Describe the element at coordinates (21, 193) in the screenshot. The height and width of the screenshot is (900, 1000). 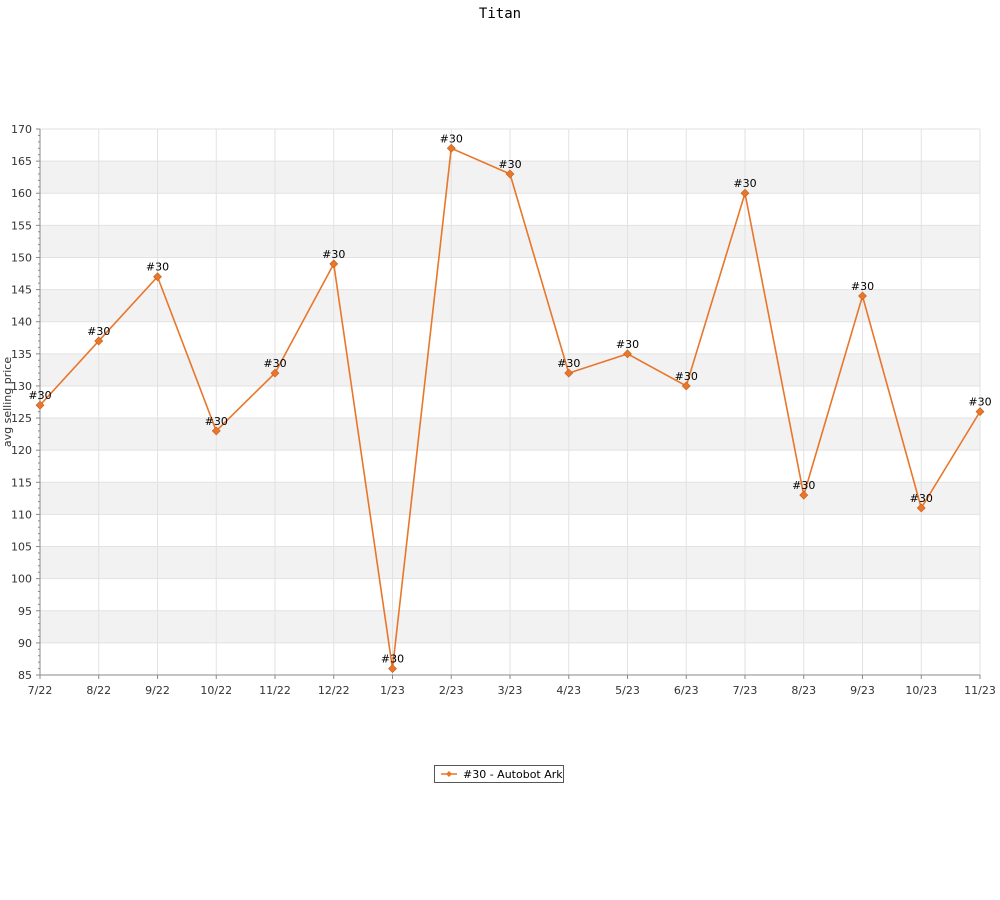
I see `y-tick-label: 160` at that location.